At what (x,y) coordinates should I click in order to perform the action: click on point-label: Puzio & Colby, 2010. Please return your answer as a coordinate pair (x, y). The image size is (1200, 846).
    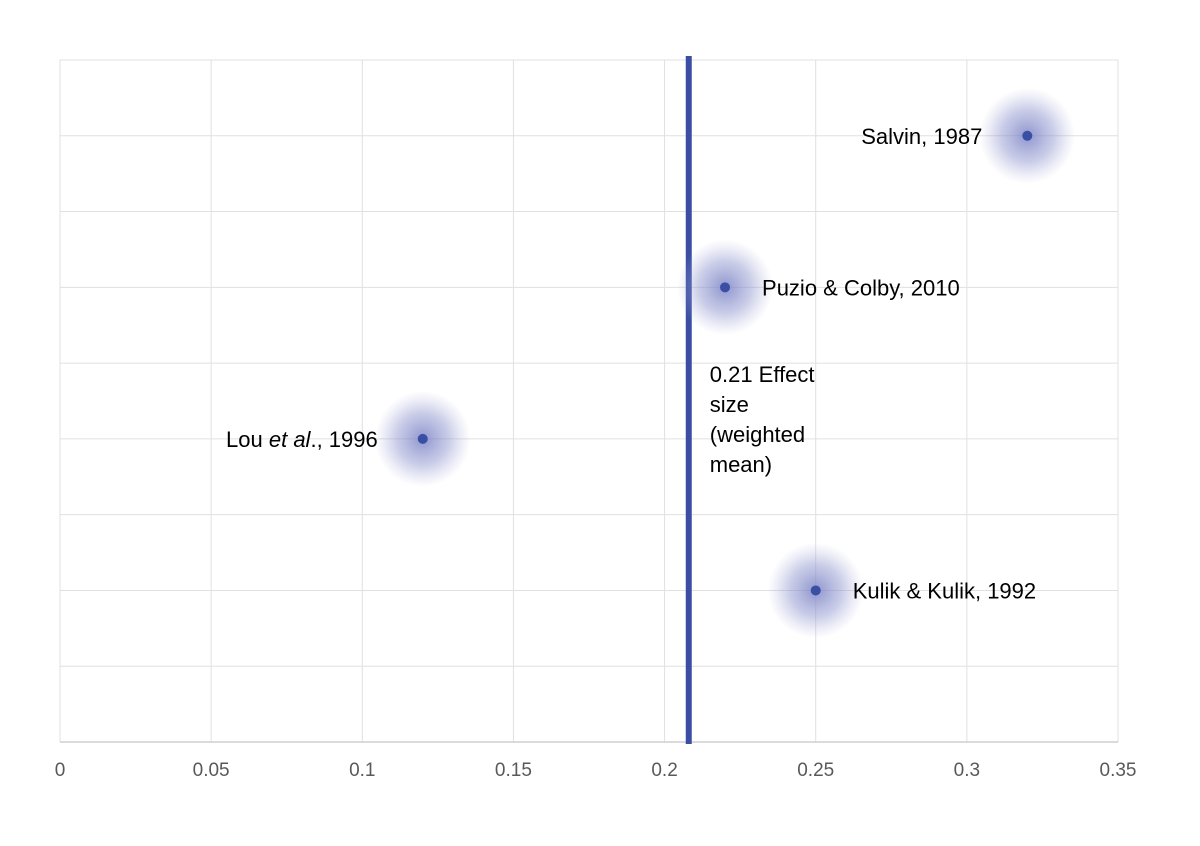
    Looking at the image, I should click on (861, 287).